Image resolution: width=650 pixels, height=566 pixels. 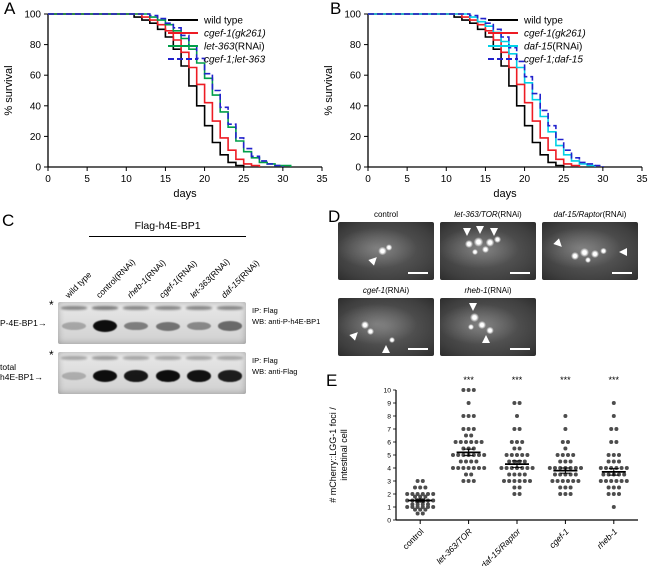 I want to click on x-tick-label: 5, so click(x=87, y=179).